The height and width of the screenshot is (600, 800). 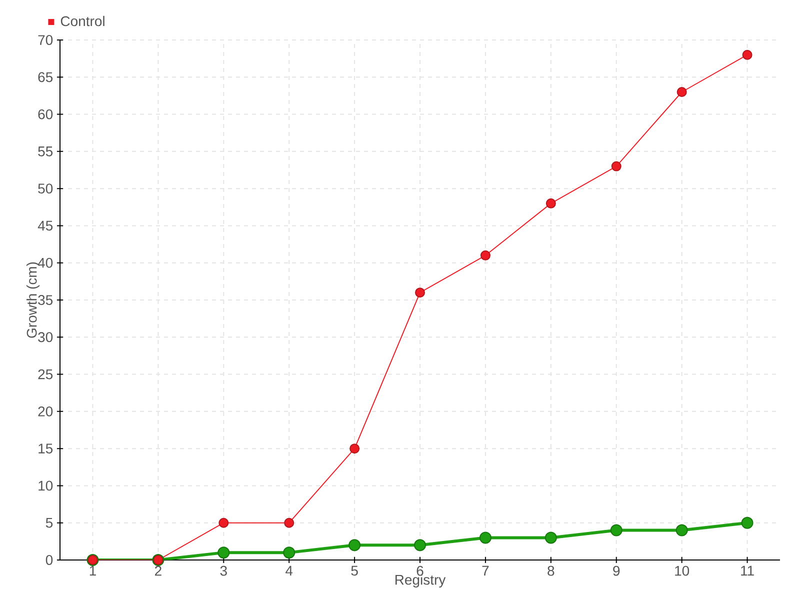 What do you see at coordinates (420, 581) in the screenshot?
I see `x-axis-title: Registry` at bounding box center [420, 581].